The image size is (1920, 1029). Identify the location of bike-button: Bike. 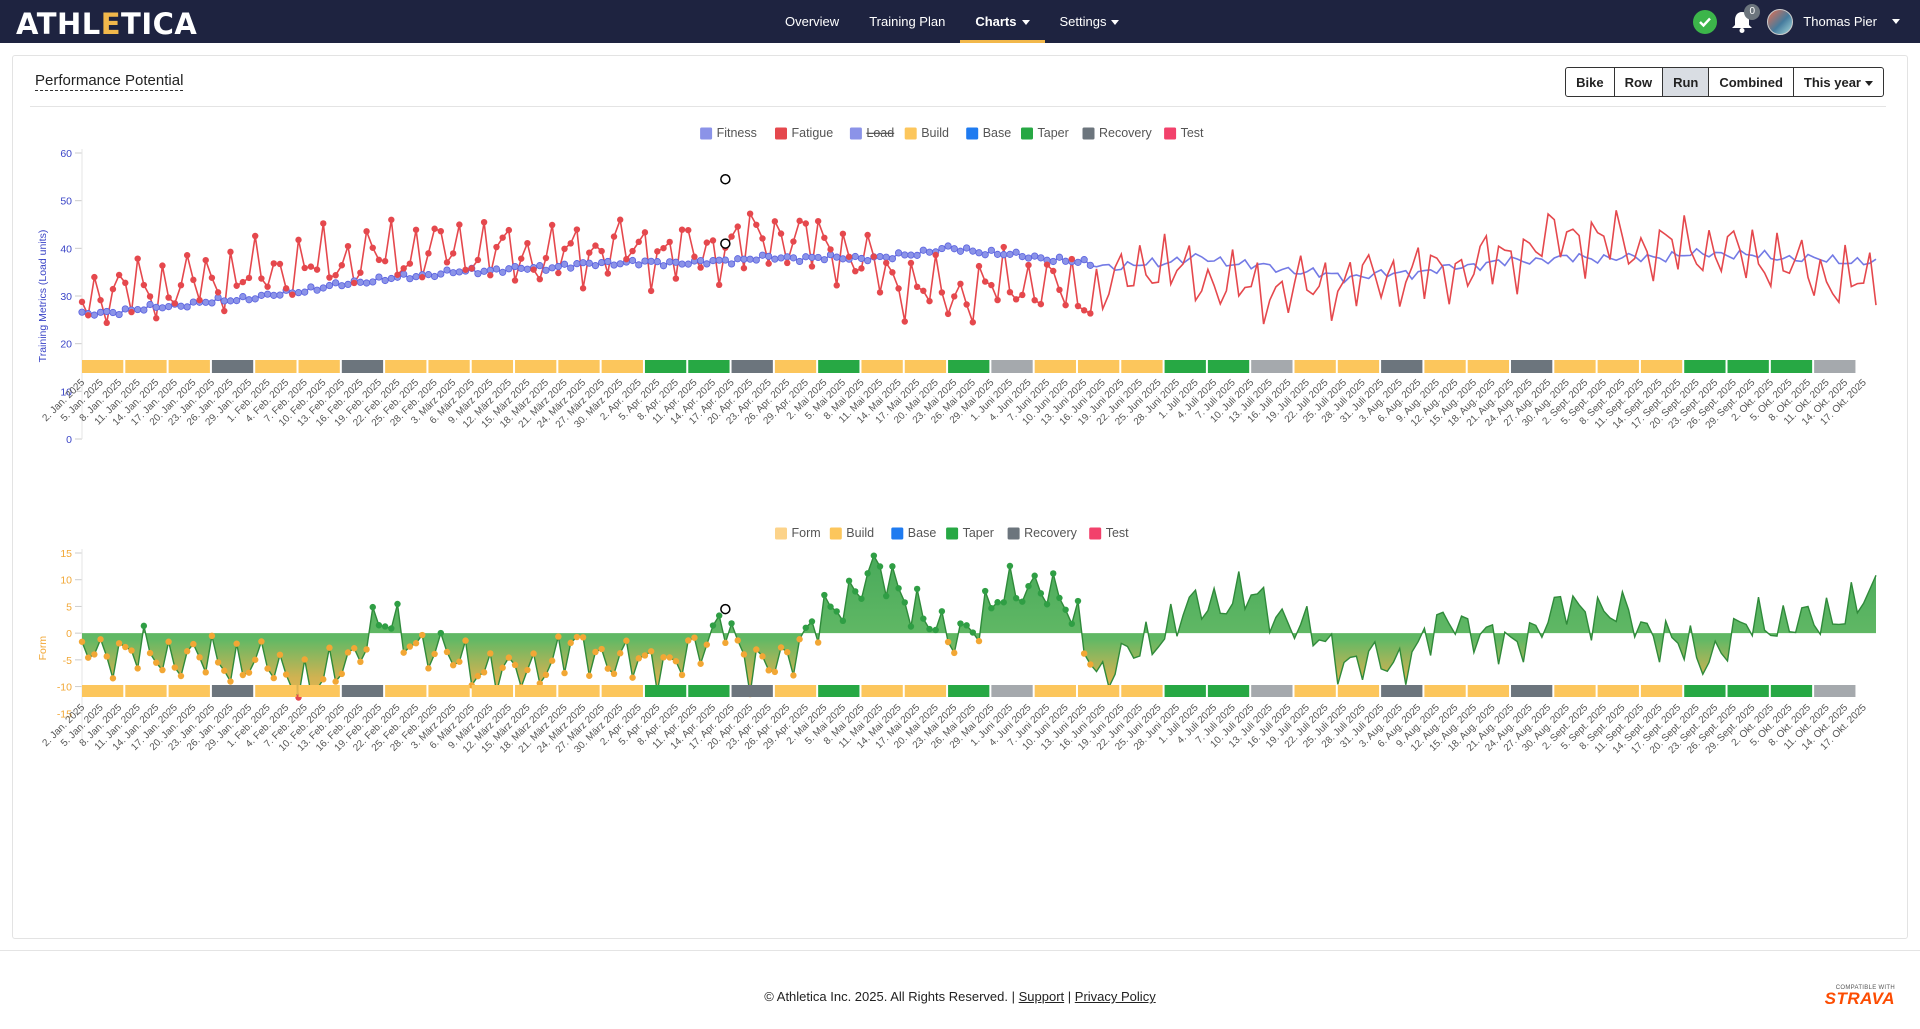
(1590, 82).